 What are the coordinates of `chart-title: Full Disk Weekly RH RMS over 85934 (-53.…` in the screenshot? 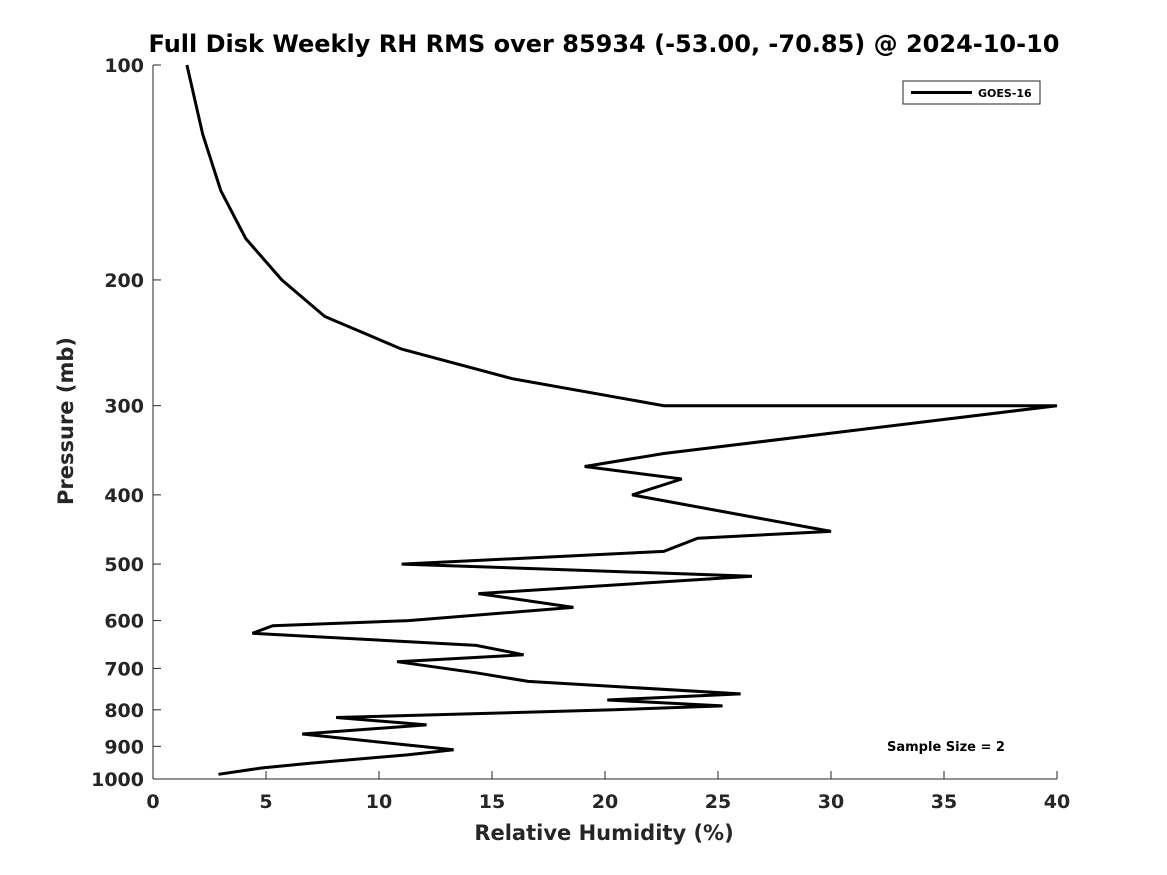 It's located at (604, 44).